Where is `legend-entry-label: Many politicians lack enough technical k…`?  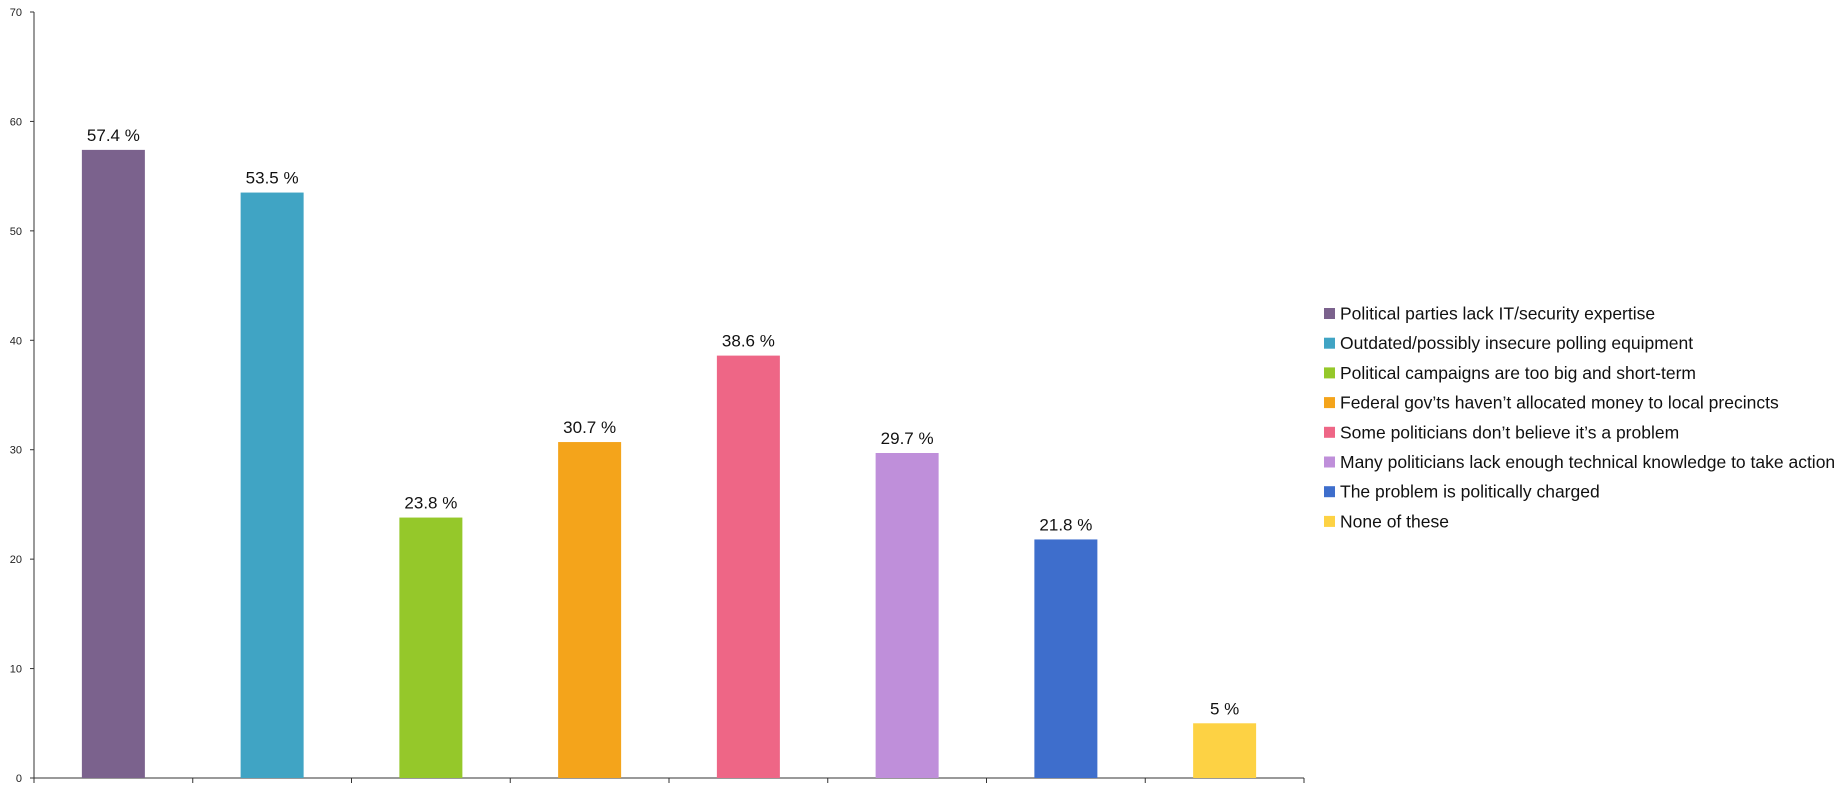
legend-entry-label: Many politicians lack enough technical k… is located at coordinates (1587, 462).